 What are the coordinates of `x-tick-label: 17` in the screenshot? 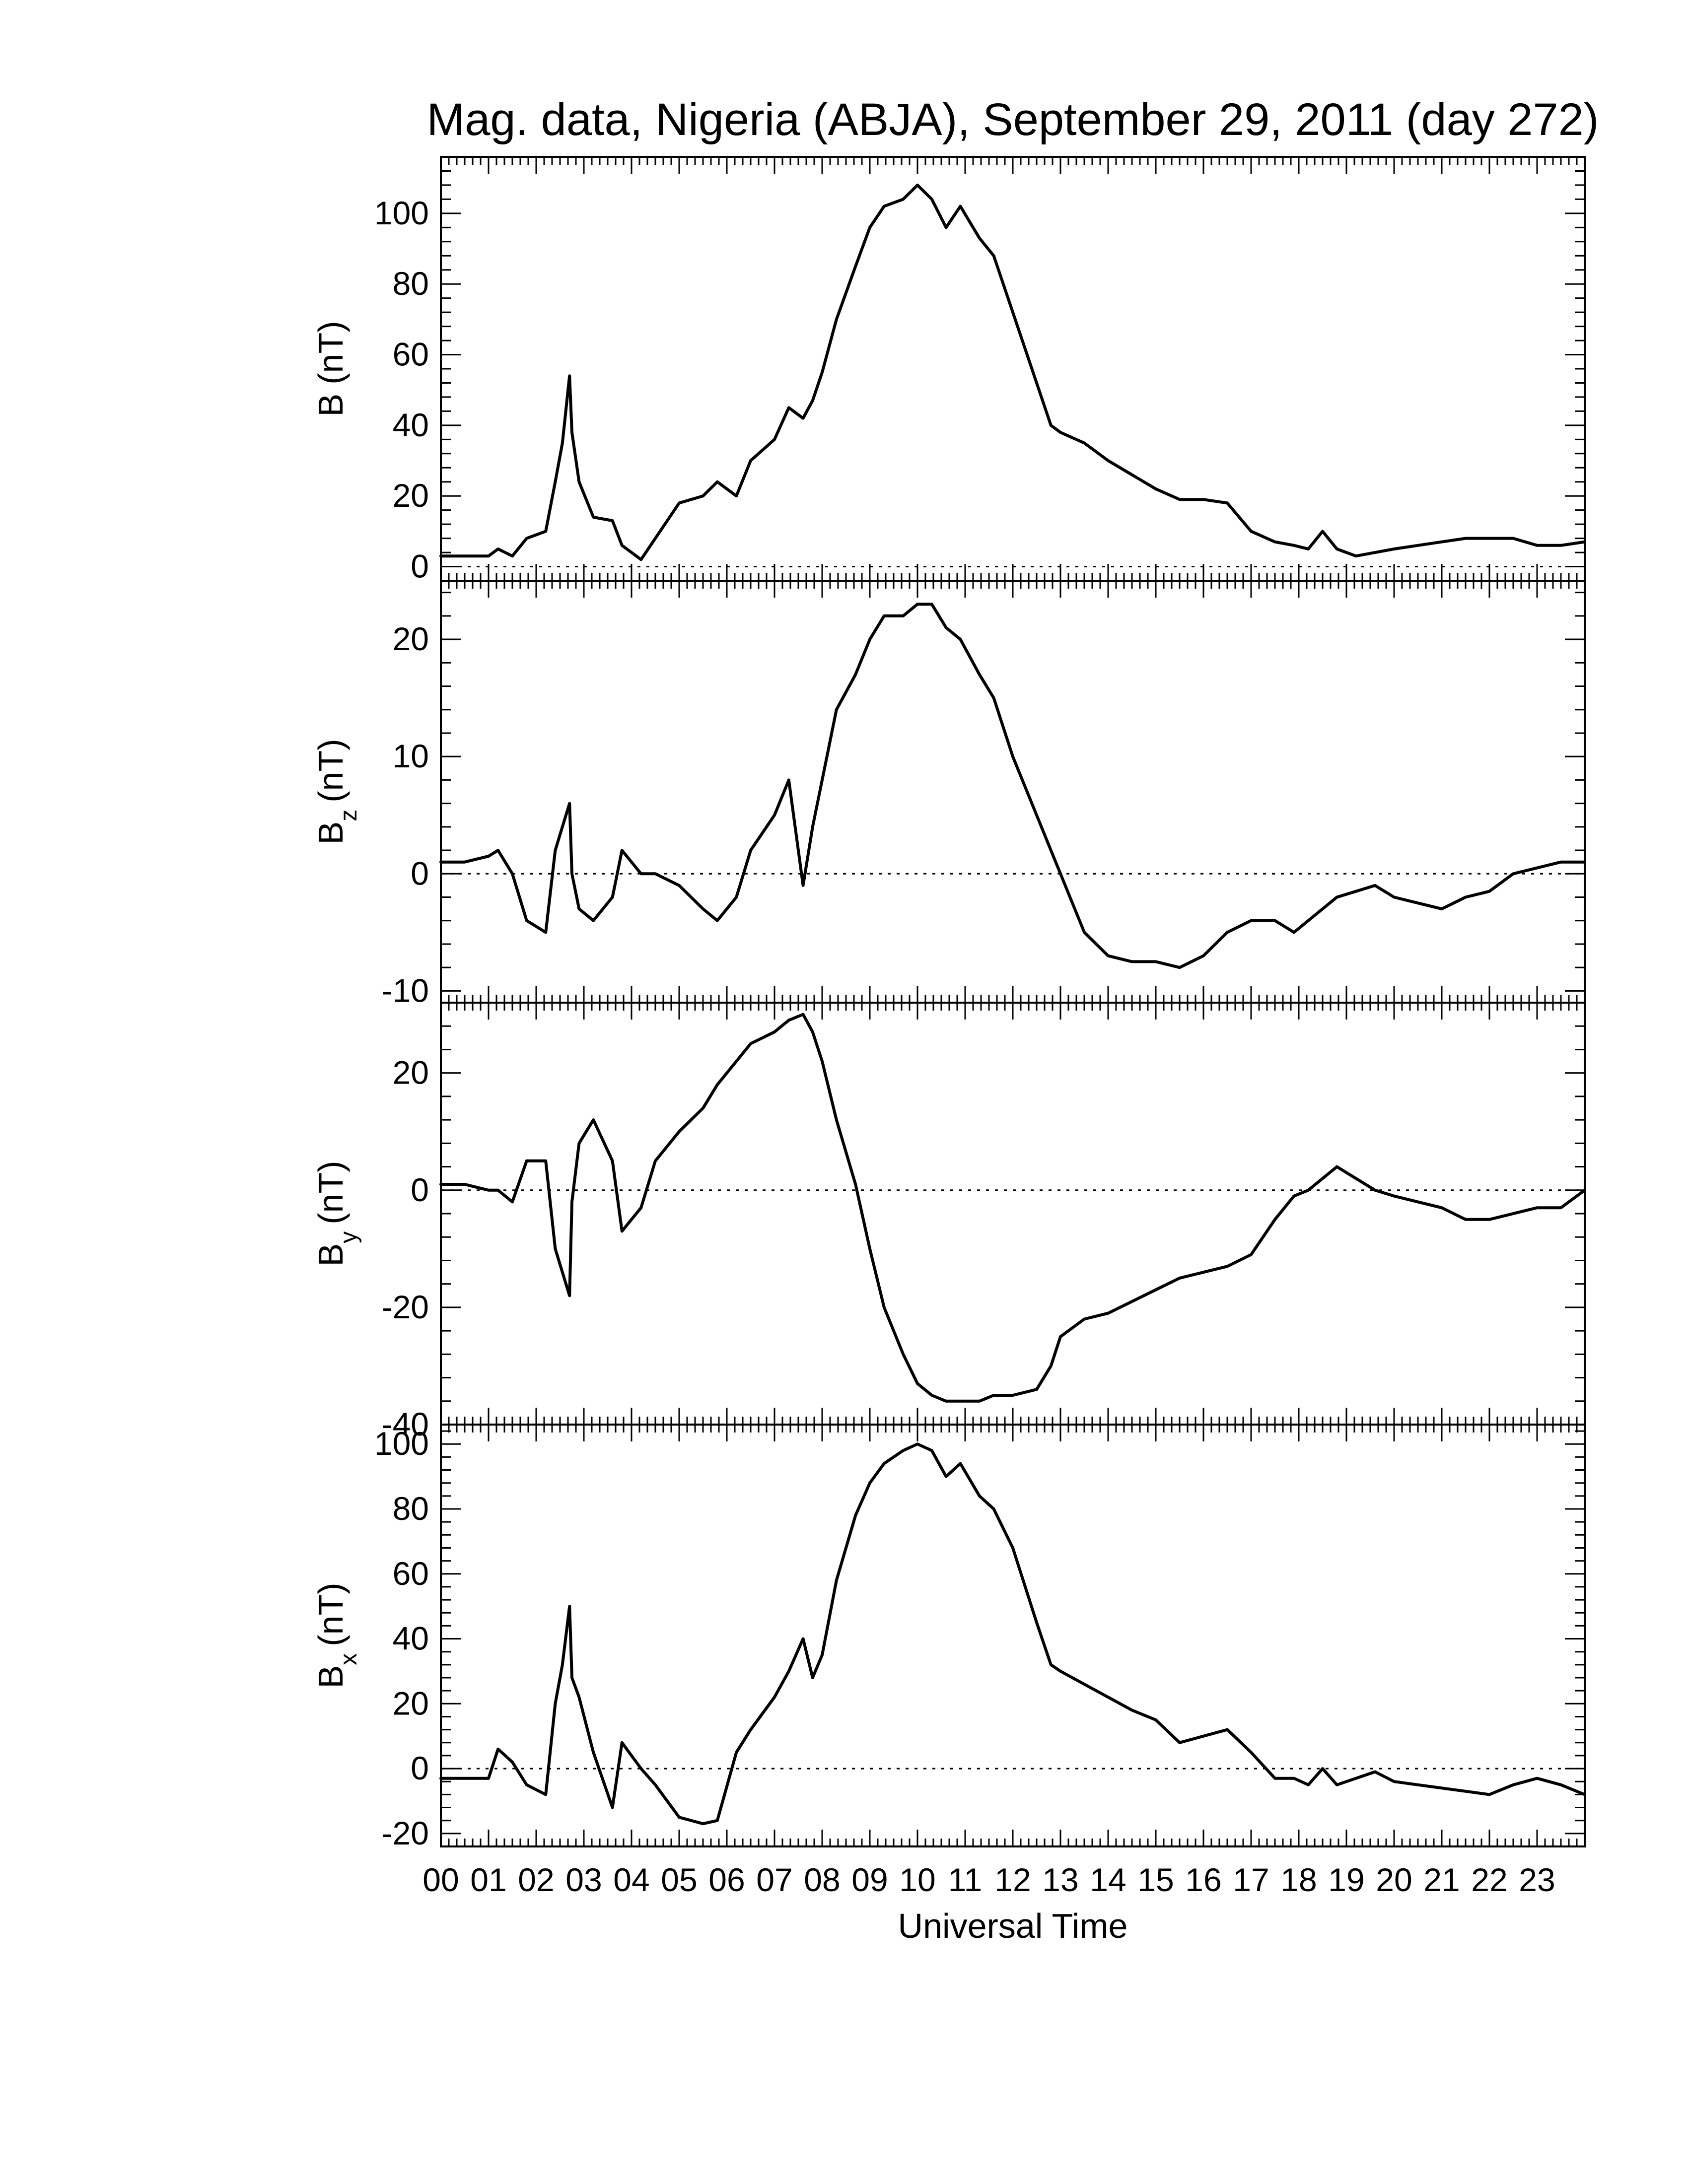 It's located at (1251, 1879).